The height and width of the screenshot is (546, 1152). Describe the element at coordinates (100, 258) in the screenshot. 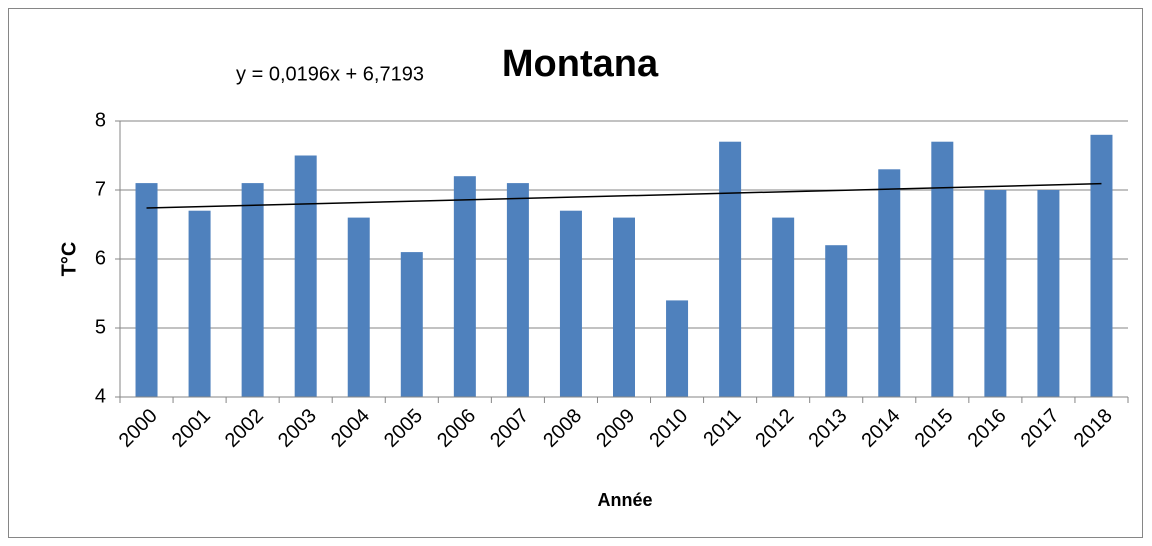

I see `y-tick-label: 6` at that location.